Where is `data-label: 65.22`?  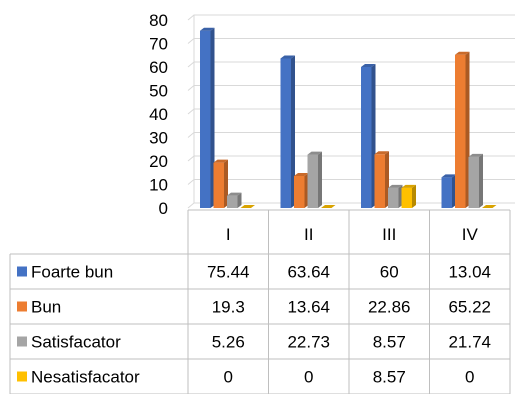
data-label: 65.22 is located at coordinates (469, 307).